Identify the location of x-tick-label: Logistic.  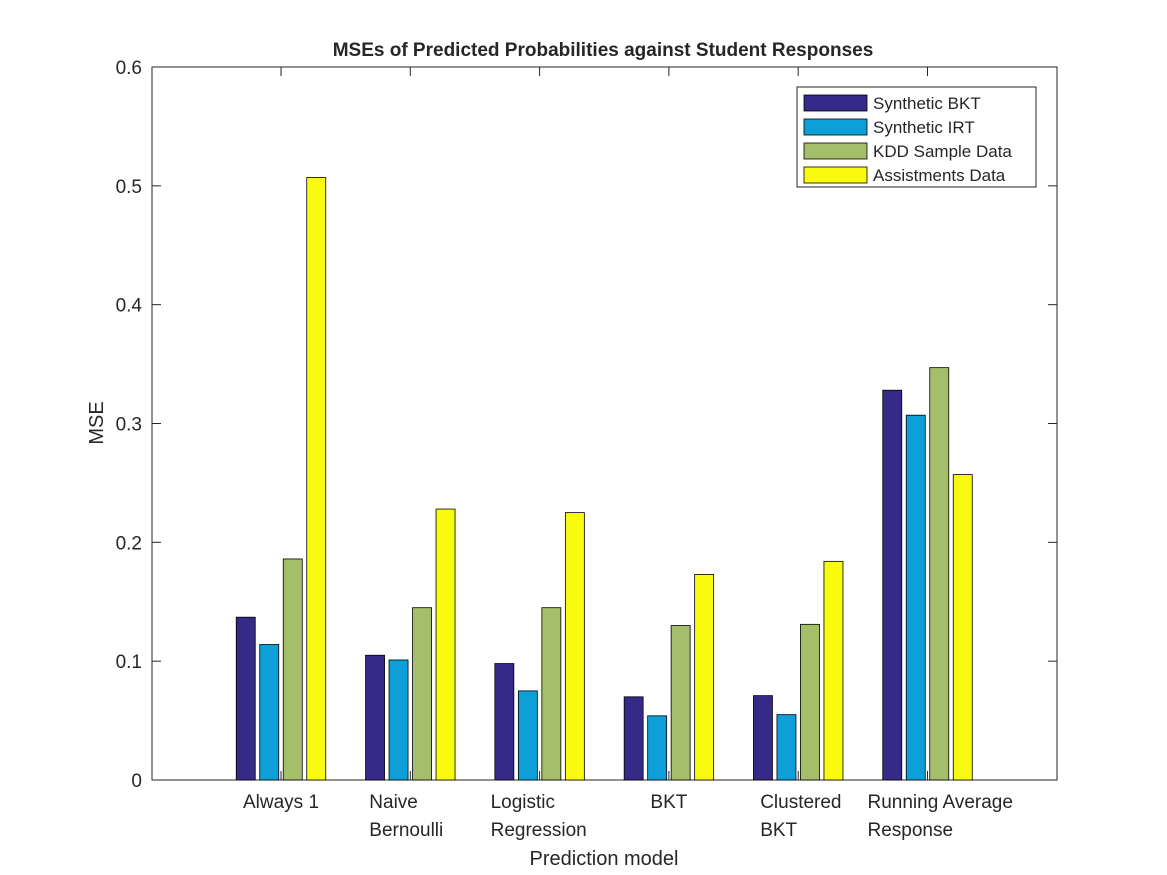
(523, 802).